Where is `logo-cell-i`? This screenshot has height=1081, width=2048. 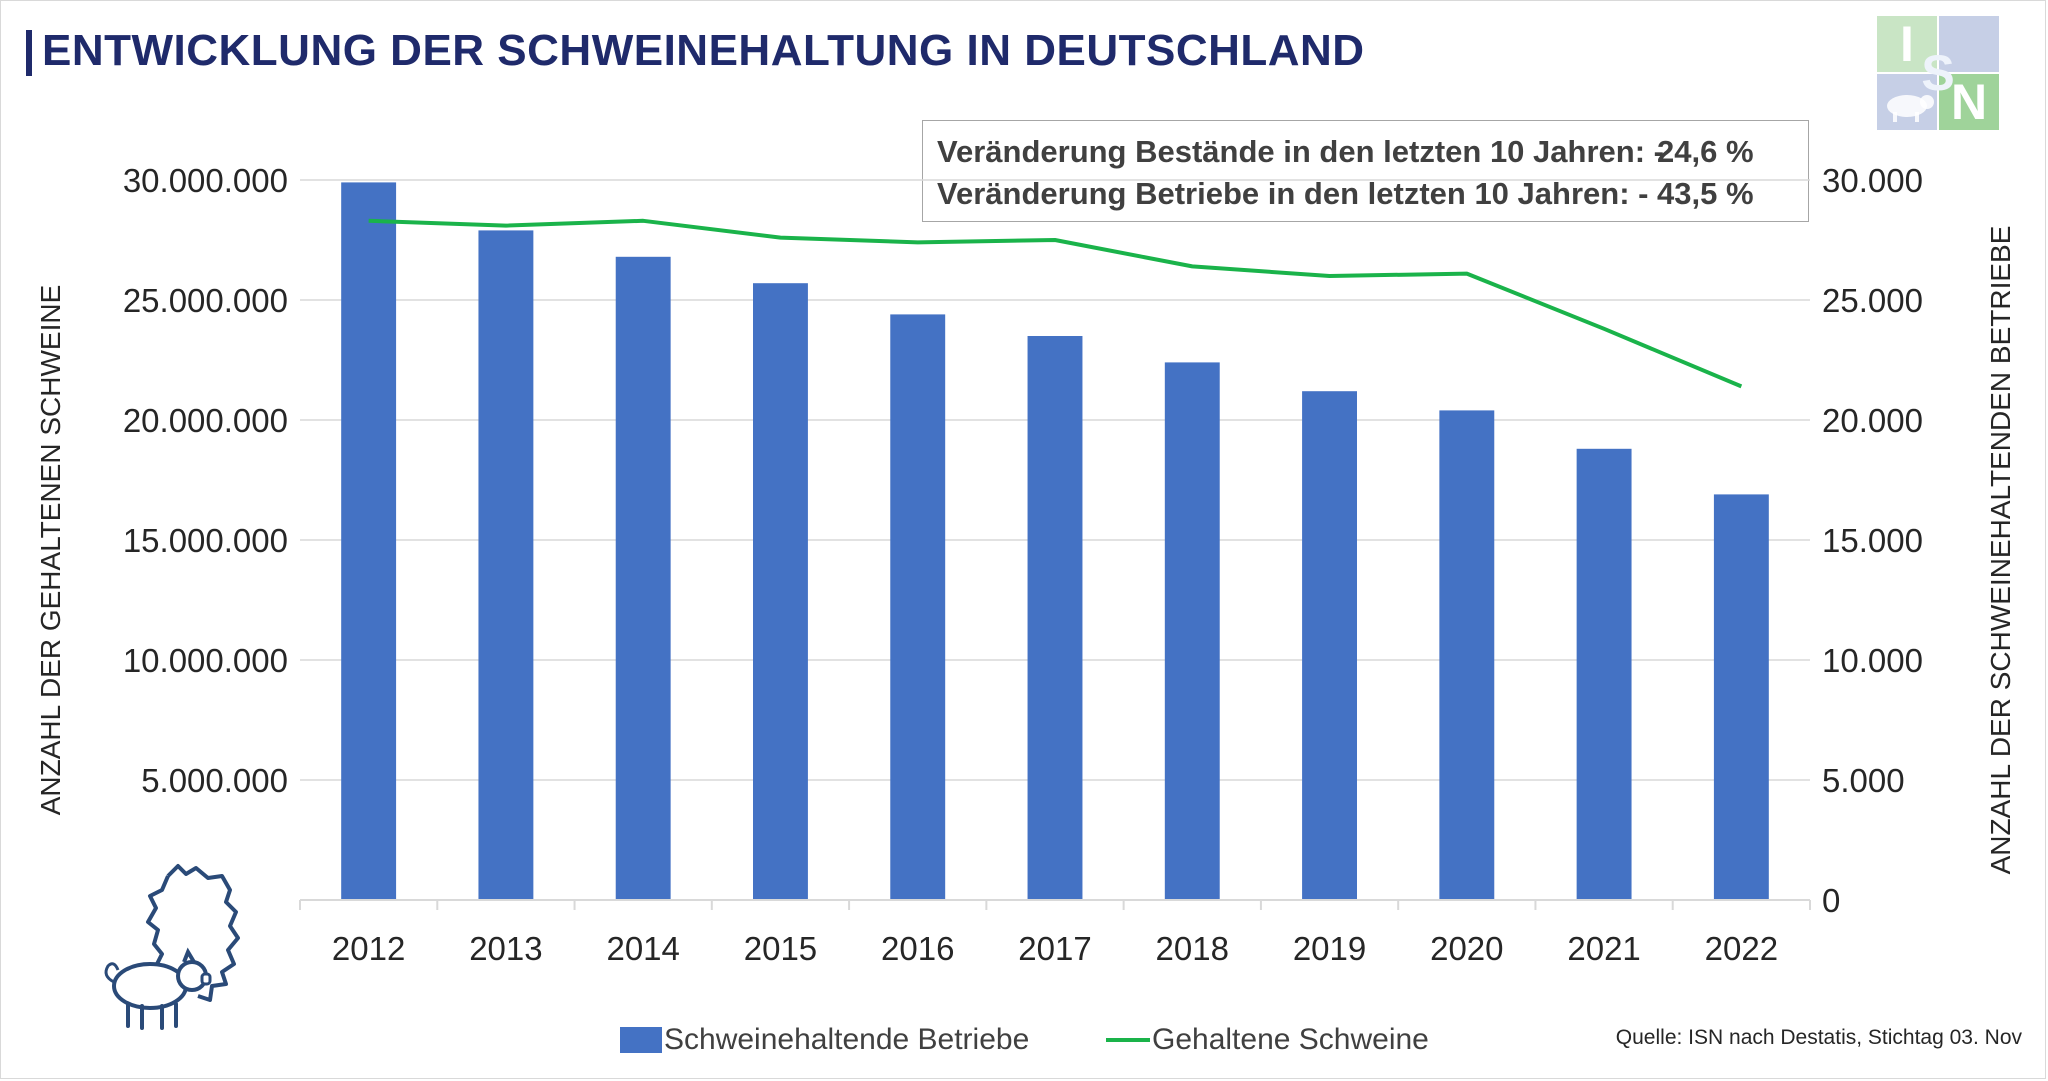
logo-cell-i is located at coordinates (1907, 44).